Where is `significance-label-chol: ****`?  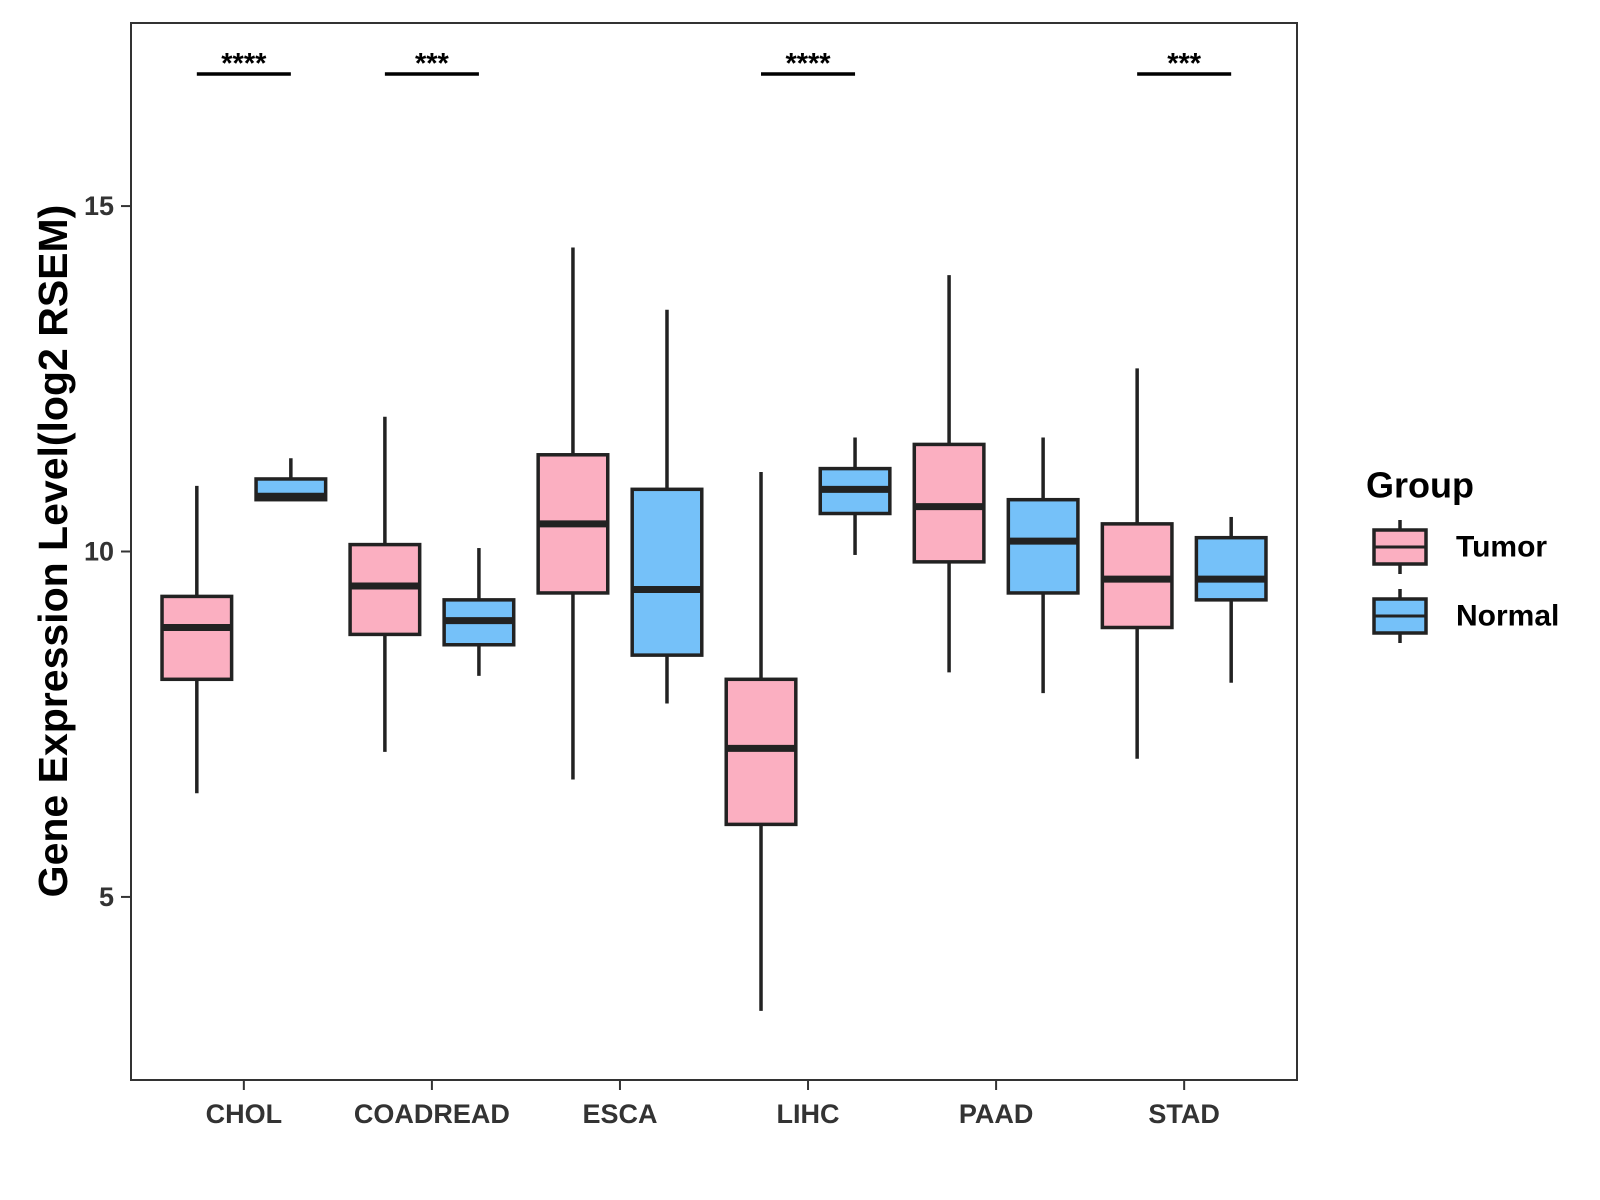 significance-label-chol: **** is located at coordinates (244, 64).